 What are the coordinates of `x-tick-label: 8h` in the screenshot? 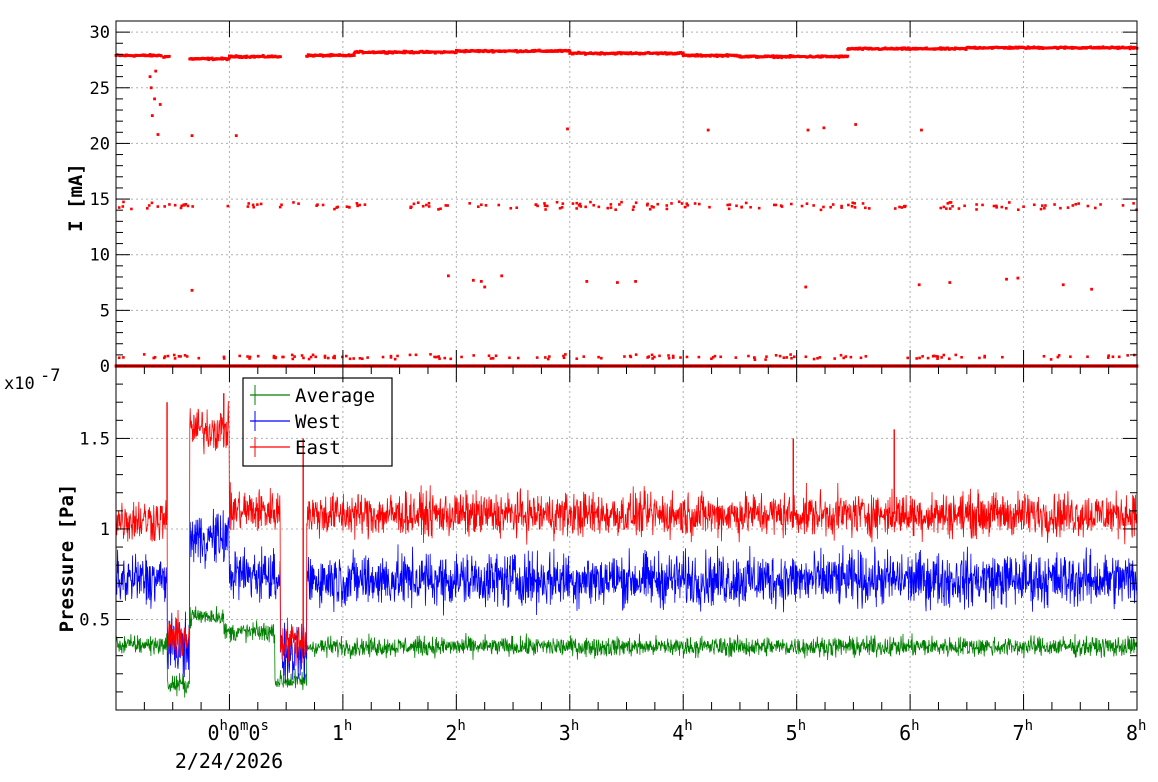 It's located at (1136, 731).